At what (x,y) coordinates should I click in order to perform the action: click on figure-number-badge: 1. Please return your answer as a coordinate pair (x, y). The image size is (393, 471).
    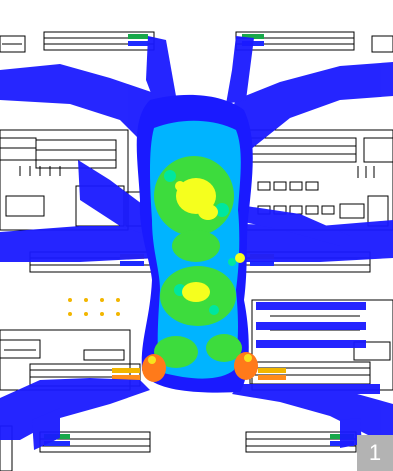
    Looking at the image, I should click on (375, 453).